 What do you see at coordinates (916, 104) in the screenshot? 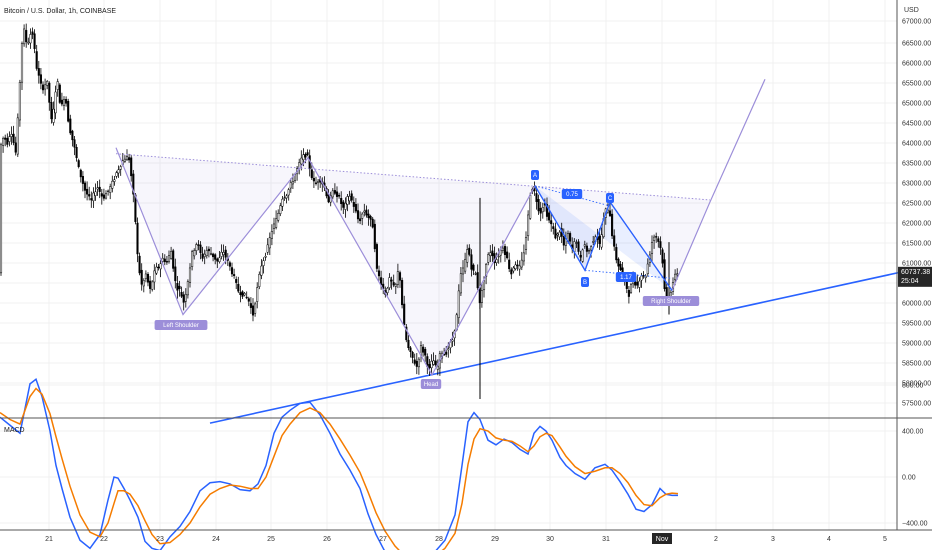
I see `price-tick-label: 65000.00` at bounding box center [916, 104].